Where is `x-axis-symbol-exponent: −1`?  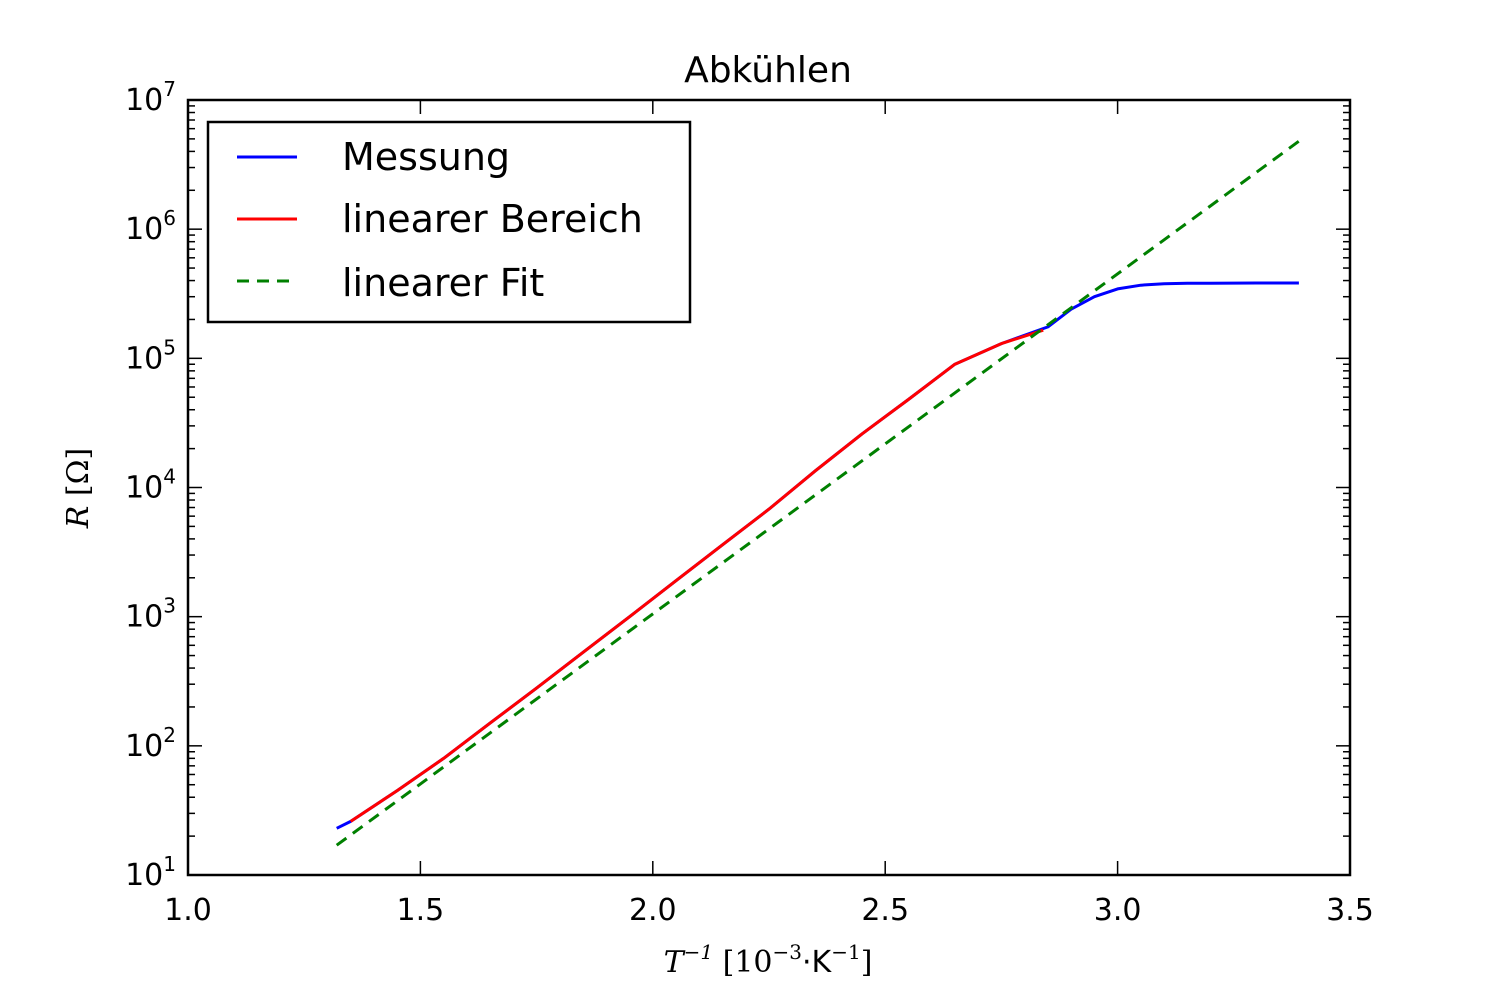
x-axis-symbol-exponent: −1 is located at coordinates (698, 952).